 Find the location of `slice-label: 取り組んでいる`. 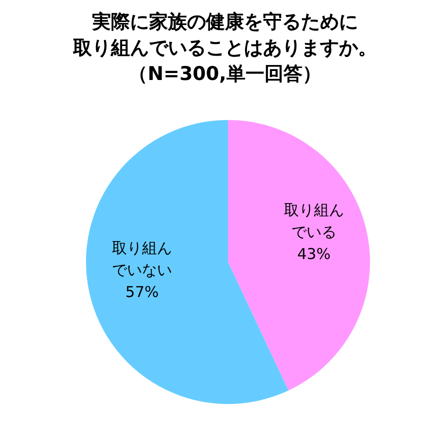

slice-label: 取り組んでいる is located at coordinates (314, 220).